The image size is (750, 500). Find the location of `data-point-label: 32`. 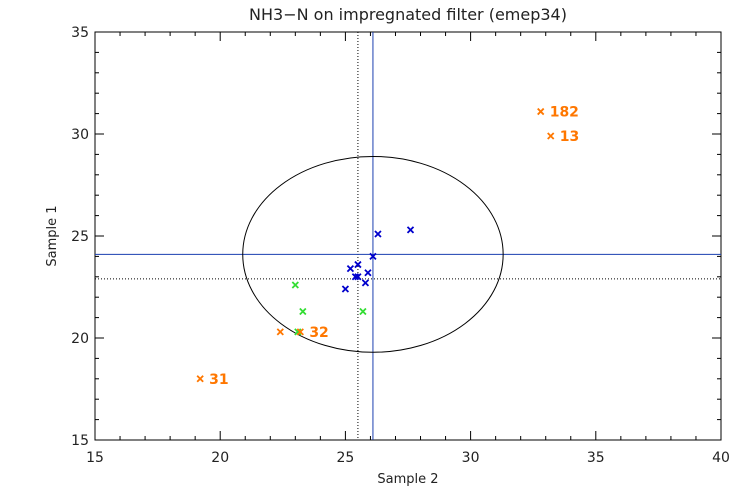

data-point-label: 32 is located at coordinates (318, 333).